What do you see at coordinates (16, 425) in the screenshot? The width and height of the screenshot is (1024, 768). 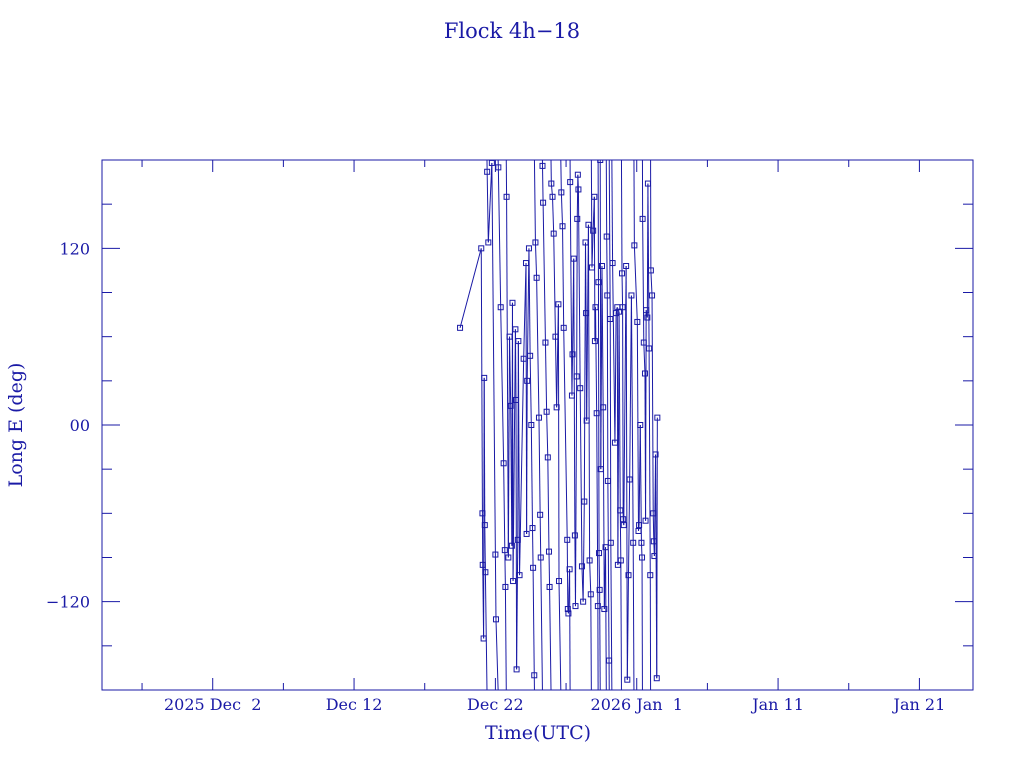 I see `y-axis-label: Long E (deg)` at bounding box center [16, 425].